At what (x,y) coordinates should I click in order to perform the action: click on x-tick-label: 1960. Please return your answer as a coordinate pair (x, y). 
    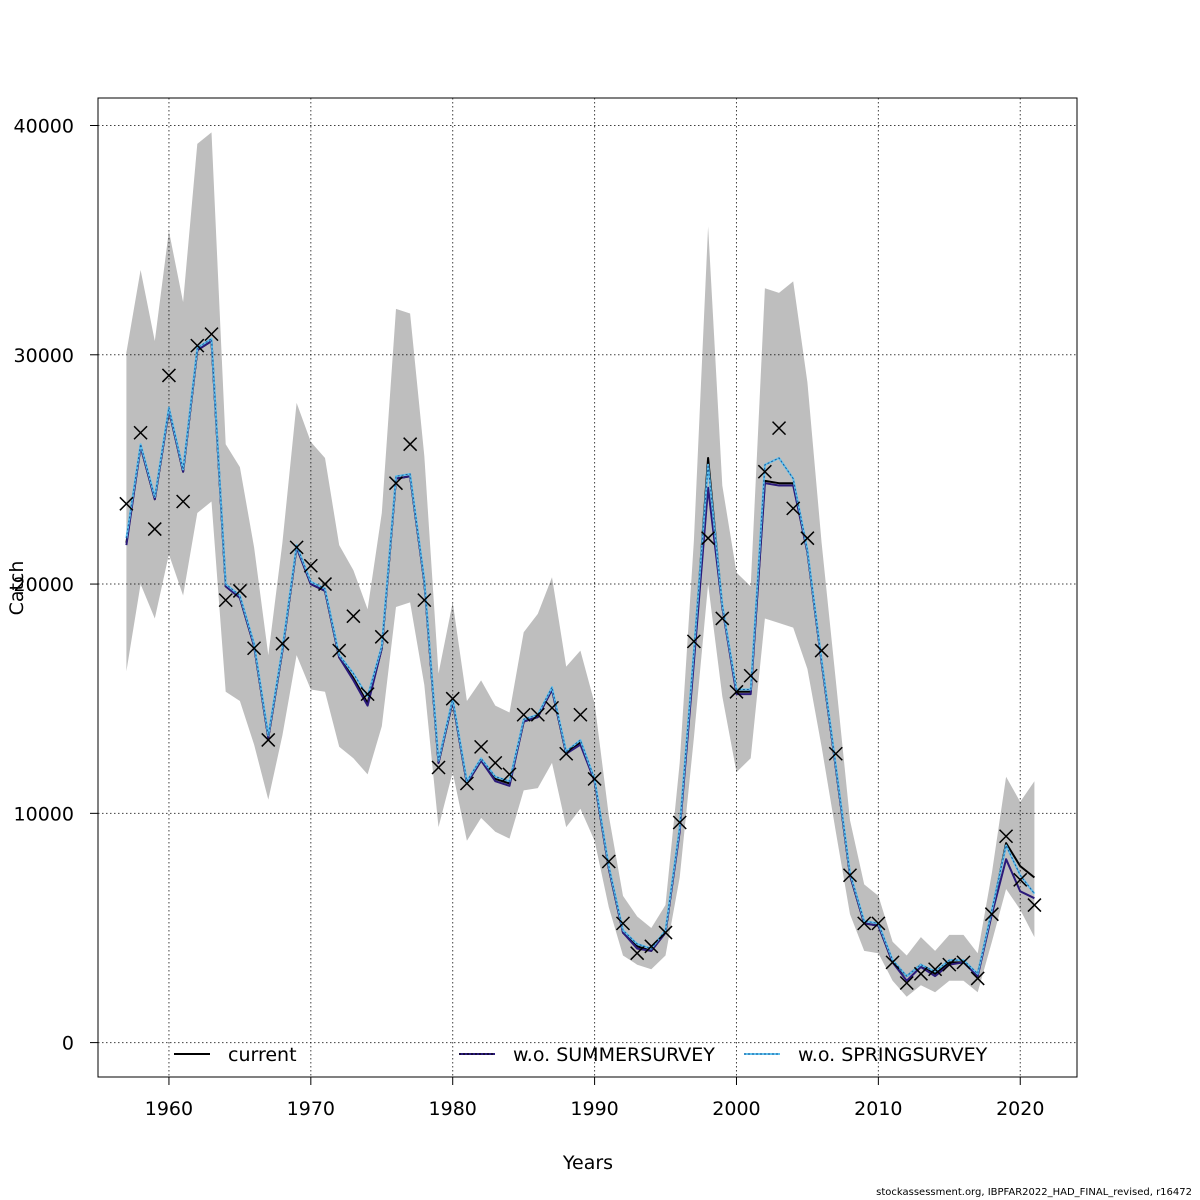
    Looking at the image, I should click on (169, 1109).